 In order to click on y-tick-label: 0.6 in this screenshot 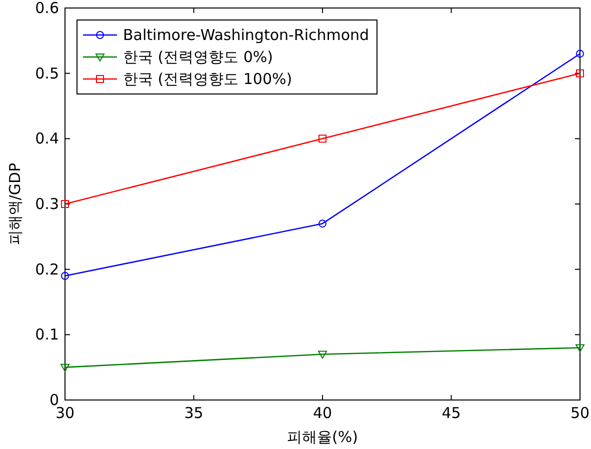, I will do `click(47, 8)`.